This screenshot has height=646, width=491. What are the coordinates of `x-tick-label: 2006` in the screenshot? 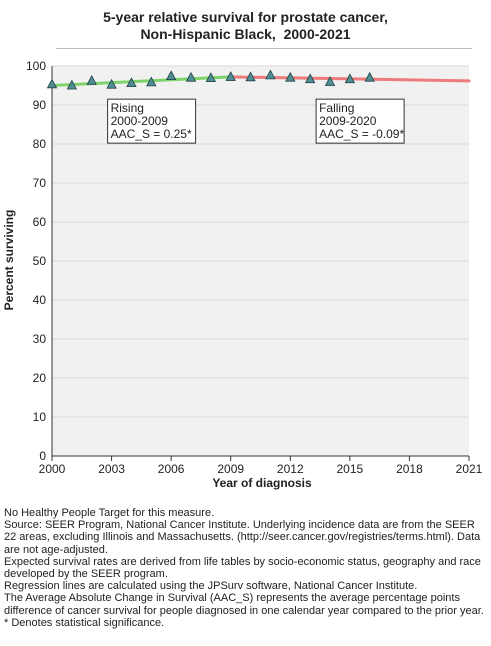 It's located at (171, 469).